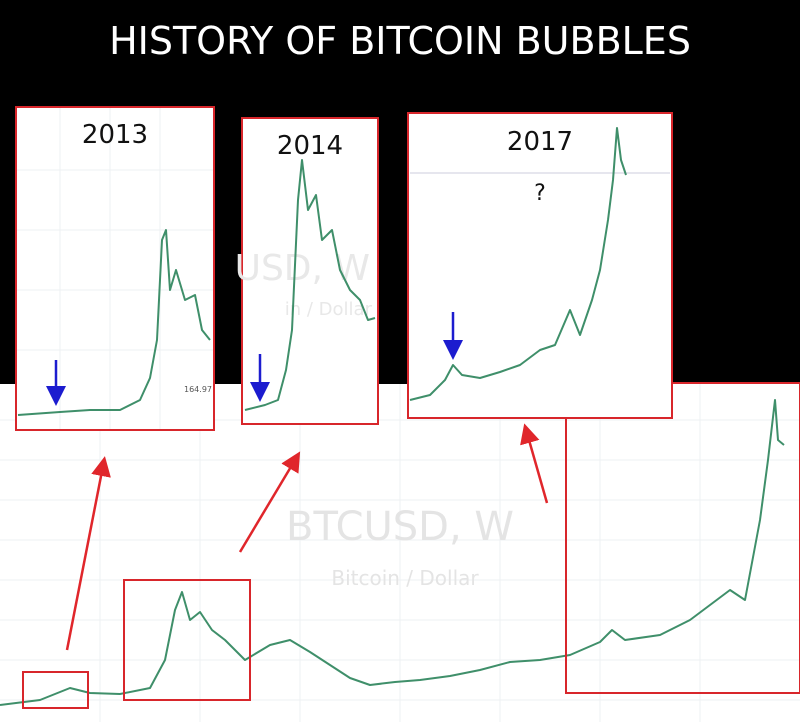 This screenshot has height=722, width=800. Describe the element at coordinates (400, 527) in the screenshot. I see `watermark-symbol: BTCUSD, W` at that location.